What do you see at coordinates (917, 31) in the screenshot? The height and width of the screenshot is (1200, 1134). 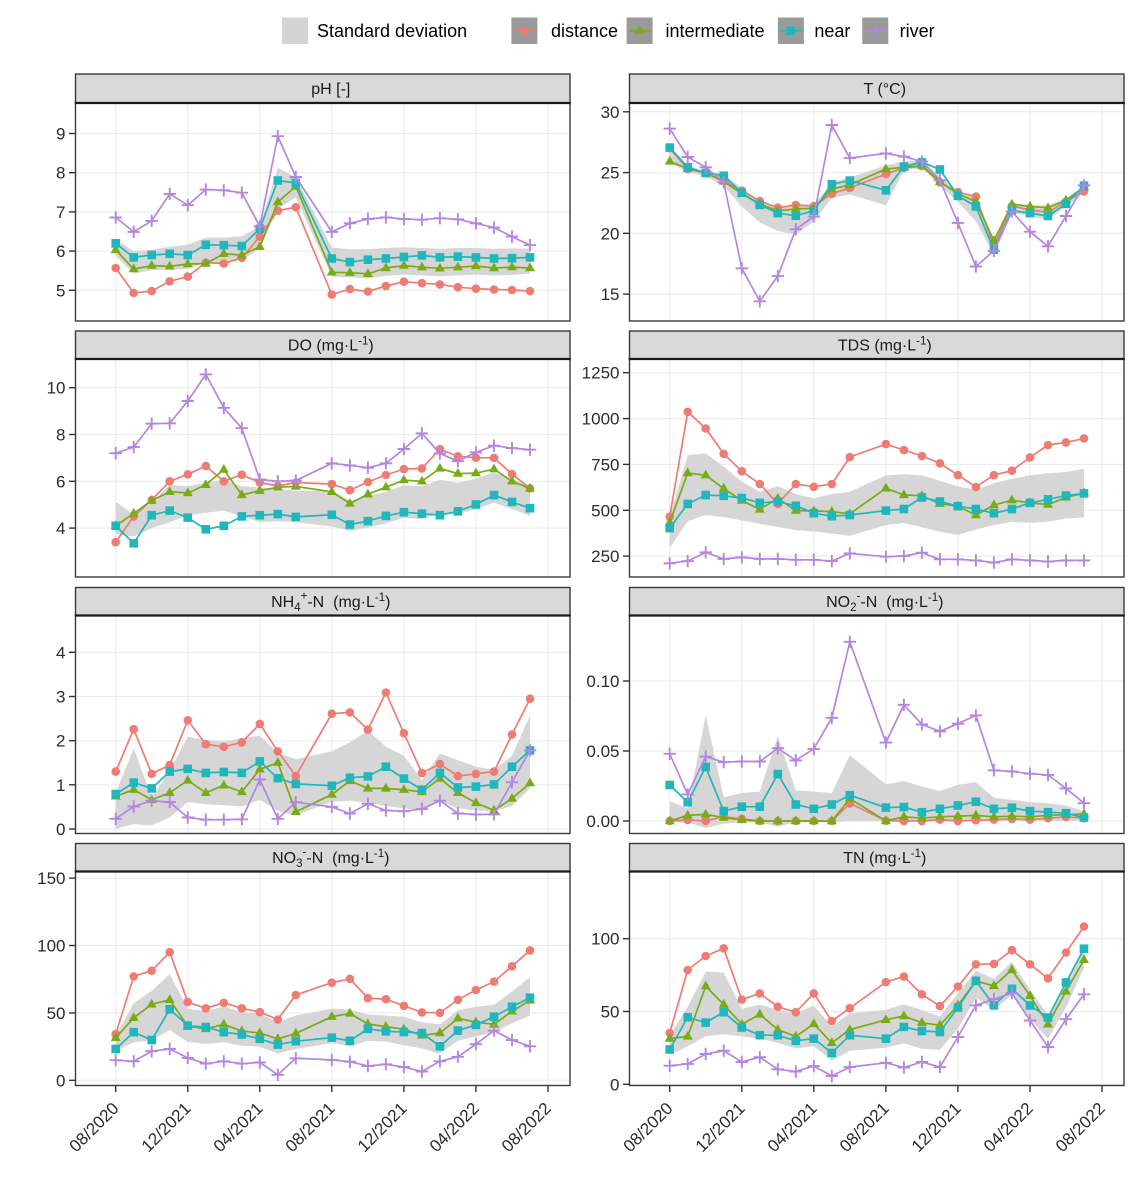 I see `svg-text: river` at bounding box center [917, 31].